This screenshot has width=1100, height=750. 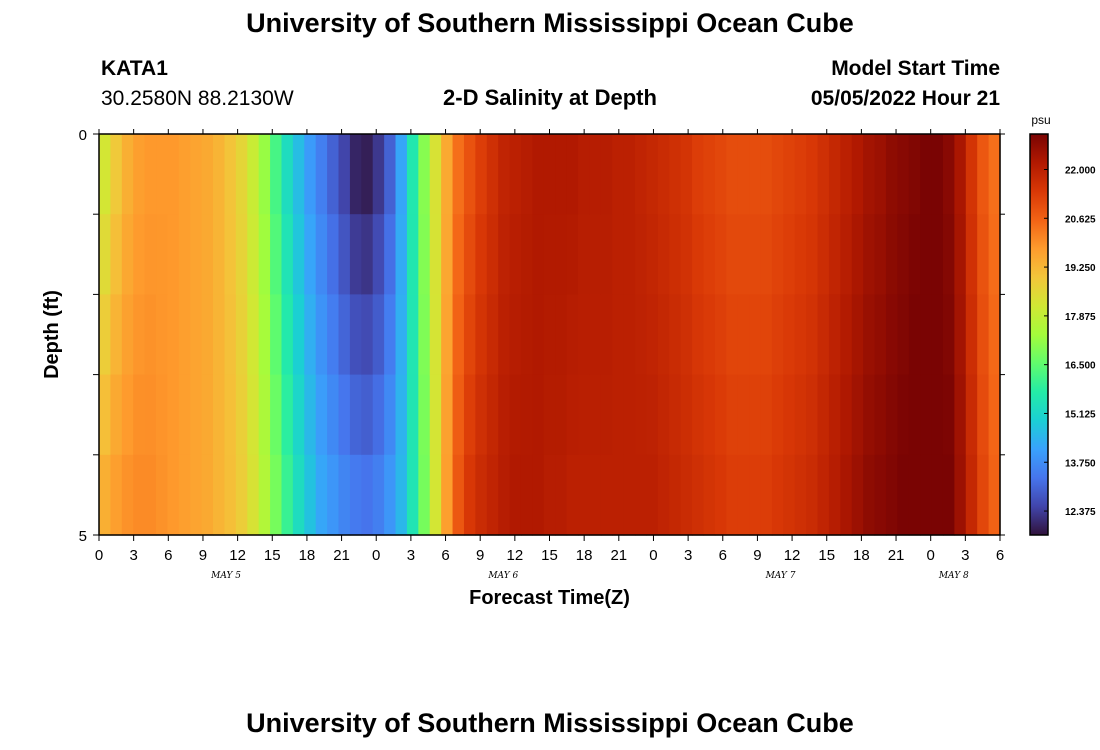 I want to click on y-tick-label: 5, so click(x=83, y=536).